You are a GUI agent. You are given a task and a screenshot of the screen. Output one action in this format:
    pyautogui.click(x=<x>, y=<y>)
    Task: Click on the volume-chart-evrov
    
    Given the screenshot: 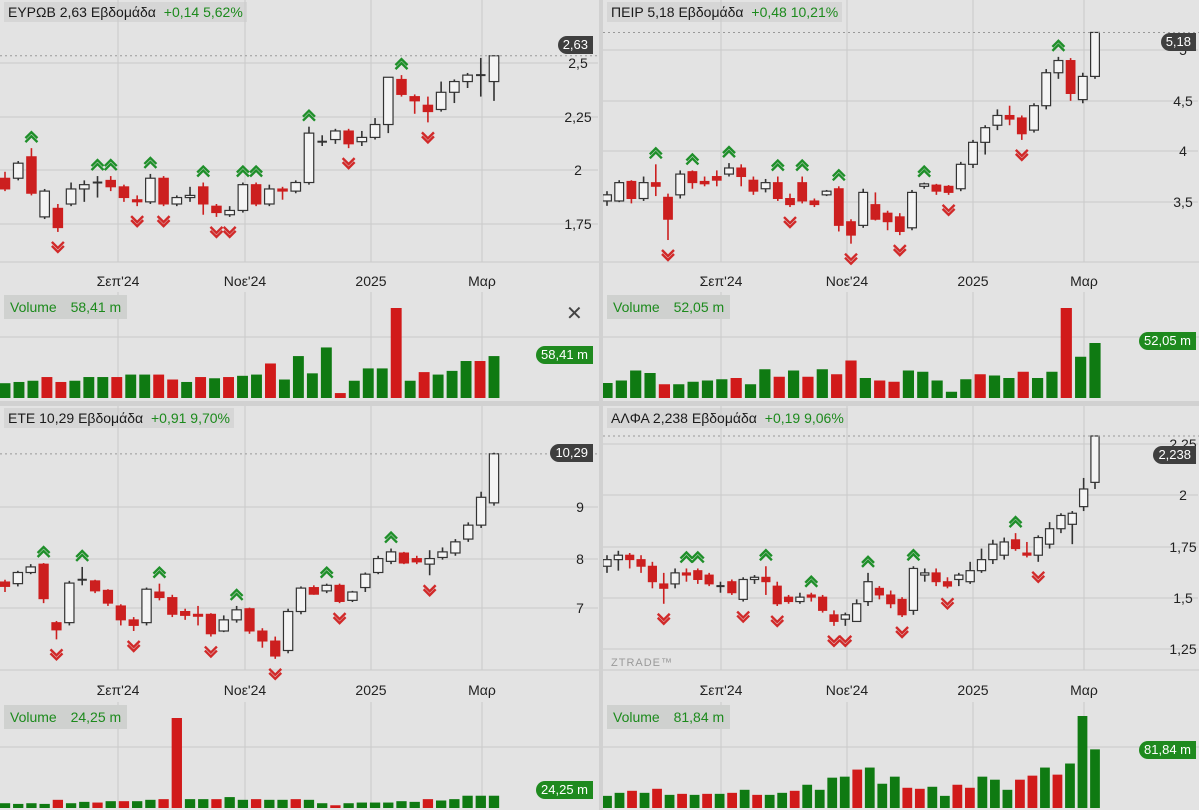 What is the action you would take?
    pyautogui.click(x=299, y=346)
    